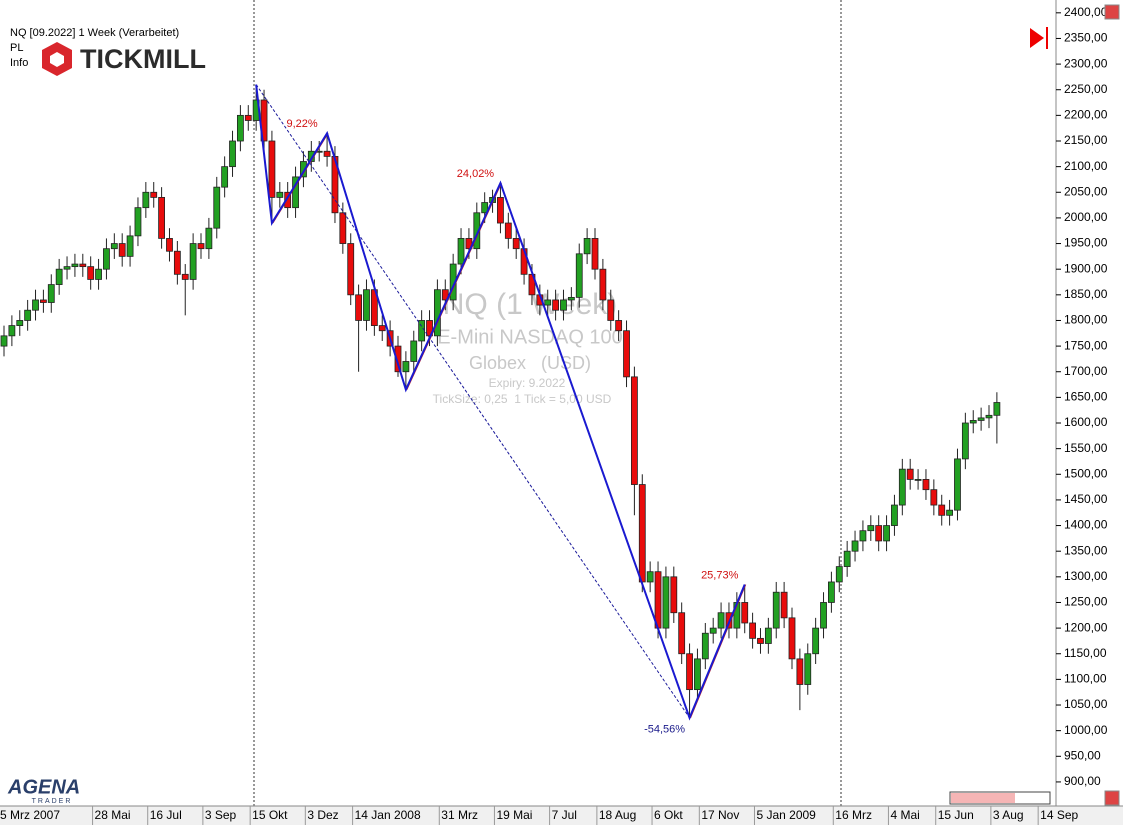 The height and width of the screenshot is (825, 1123). I want to click on logo-text: TICKMILL, so click(143, 59).